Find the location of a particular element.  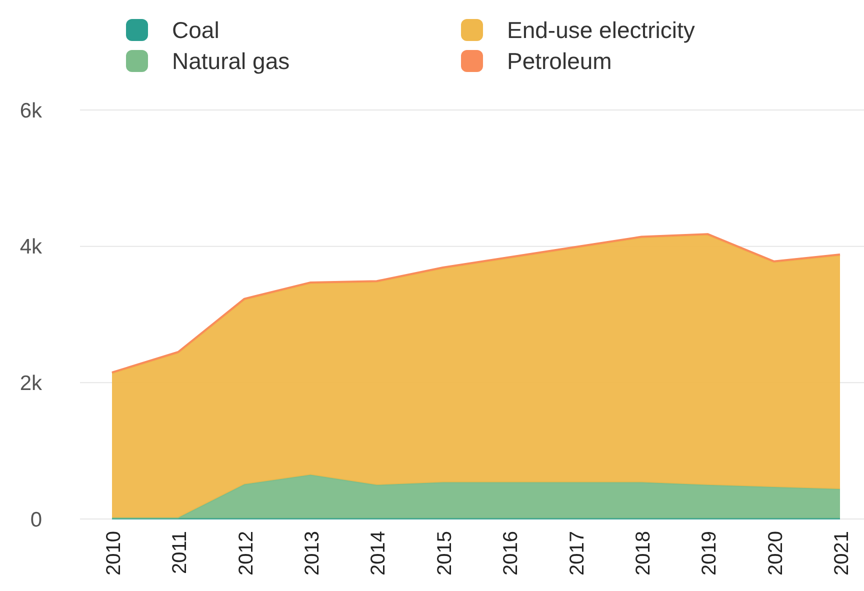

x-tick-label: 2020 is located at coordinates (775, 553).